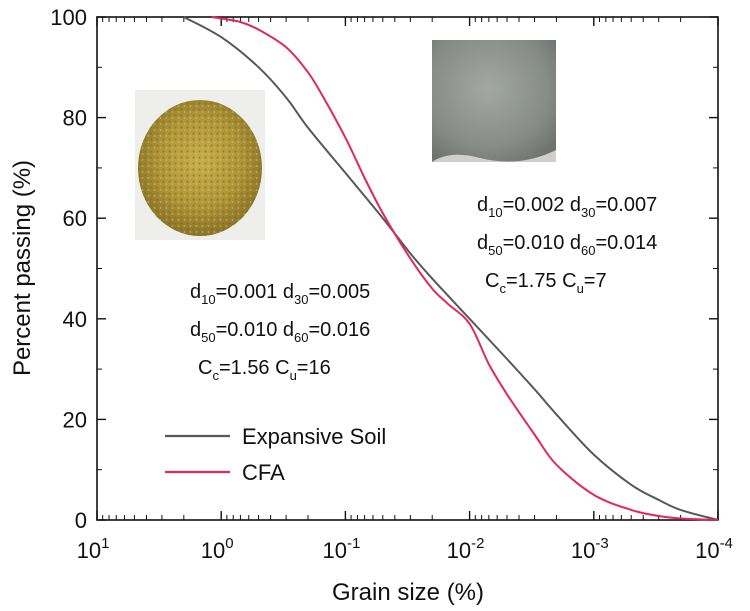 This screenshot has width=750, height=611. Describe the element at coordinates (81, 520) in the screenshot. I see `y-tick-label: 0` at that location.